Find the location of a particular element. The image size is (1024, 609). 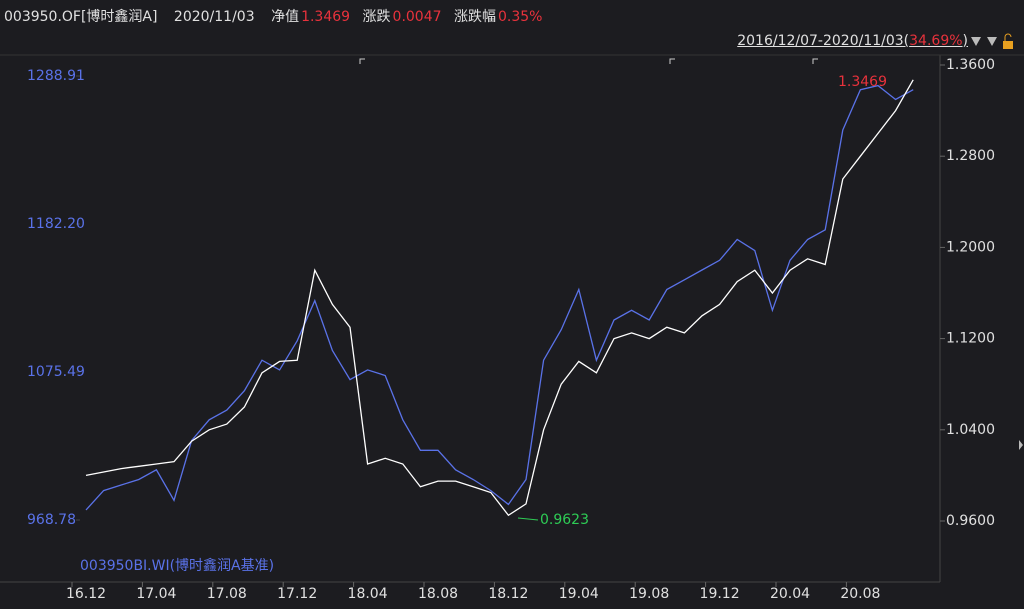

x-tick-label: 19.04 is located at coordinates (579, 594).